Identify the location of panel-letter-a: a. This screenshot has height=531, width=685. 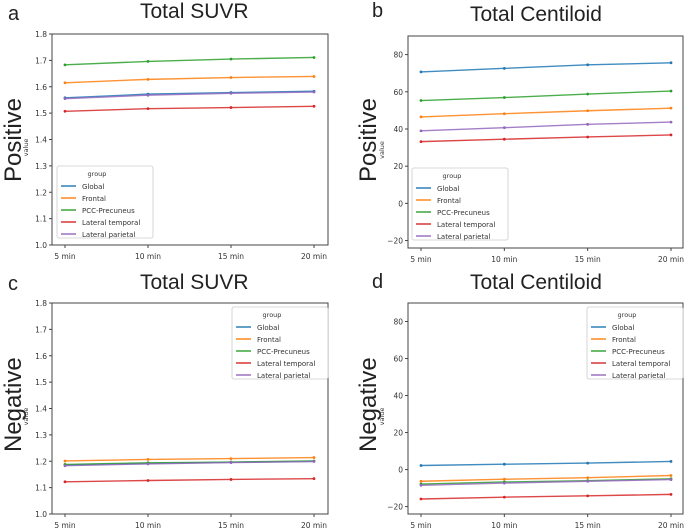
(14, 14).